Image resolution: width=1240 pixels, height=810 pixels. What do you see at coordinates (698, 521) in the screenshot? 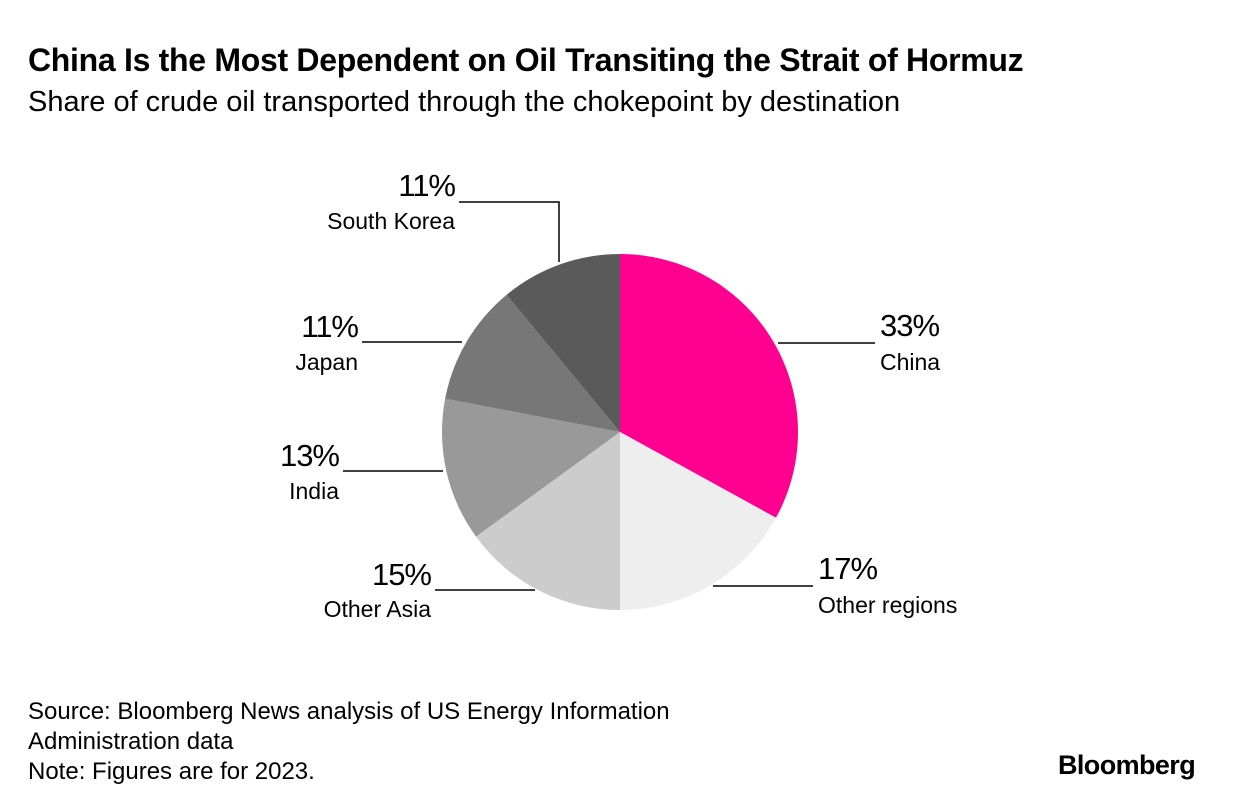
I see `pie-slice-other-regions` at bounding box center [698, 521].